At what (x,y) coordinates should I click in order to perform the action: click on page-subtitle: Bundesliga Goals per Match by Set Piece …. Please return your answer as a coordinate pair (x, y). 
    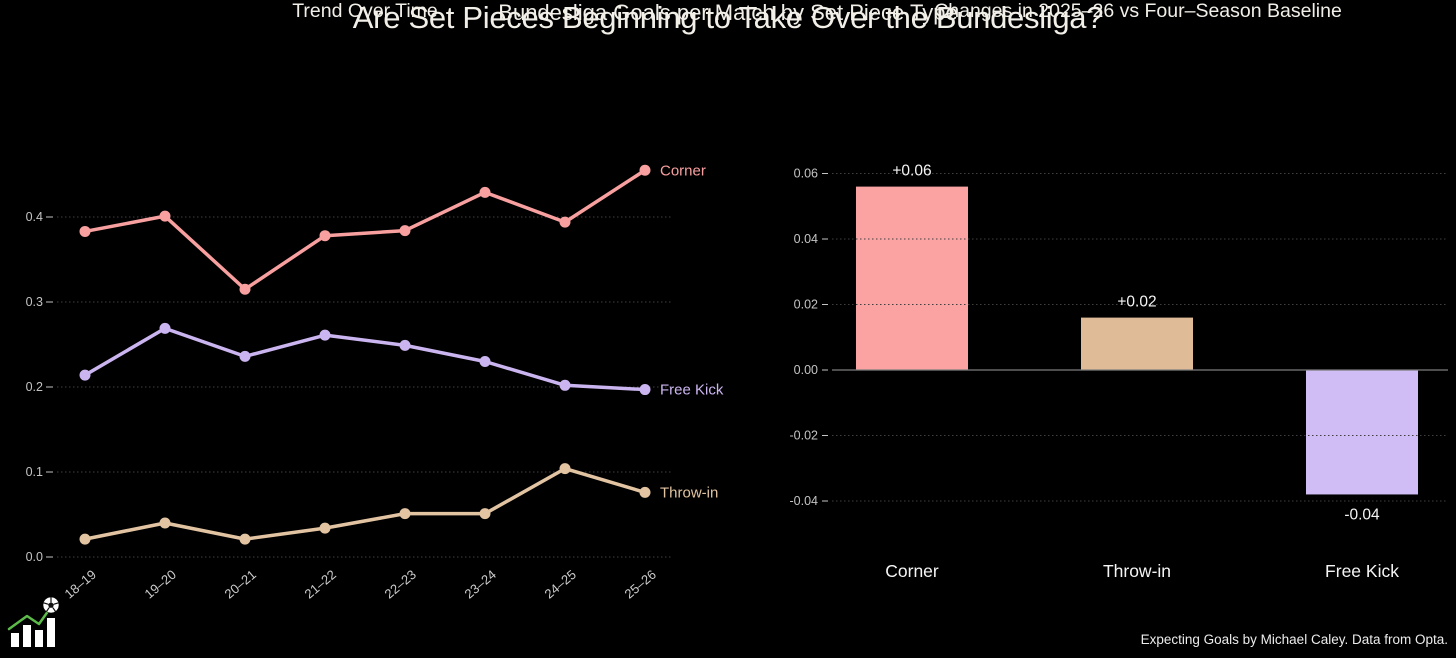
    Looking at the image, I should click on (728, 12).